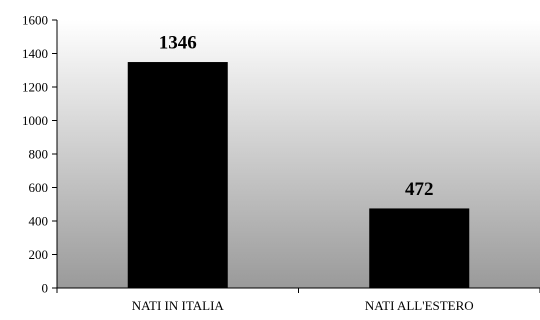 Image resolution: width=540 pixels, height=320 pixels. I want to click on y-tick-label: 800, so click(39, 154).